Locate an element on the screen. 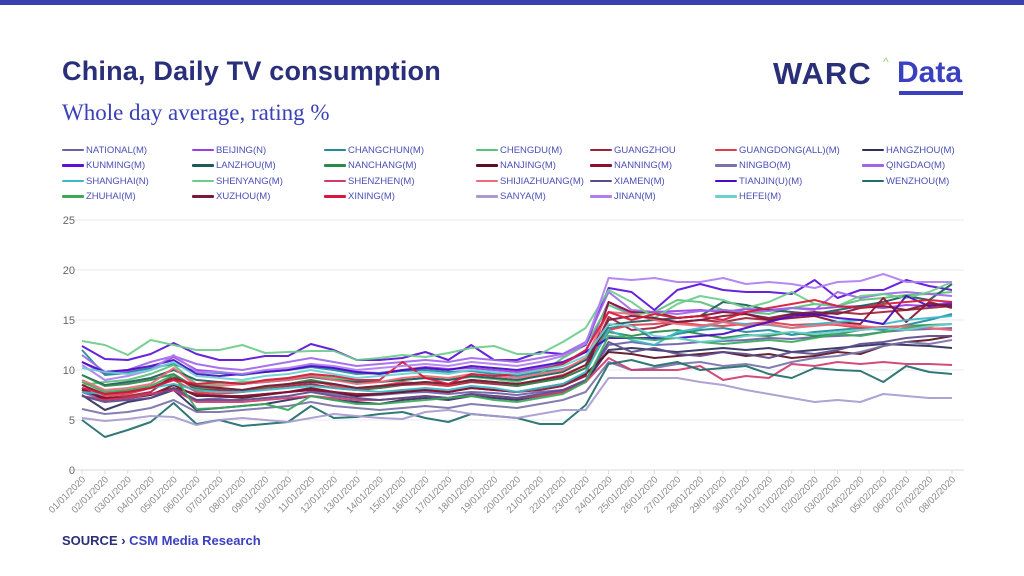 This screenshot has height=576, width=1024. series-line-shenyang-m is located at coordinates (517, 321).